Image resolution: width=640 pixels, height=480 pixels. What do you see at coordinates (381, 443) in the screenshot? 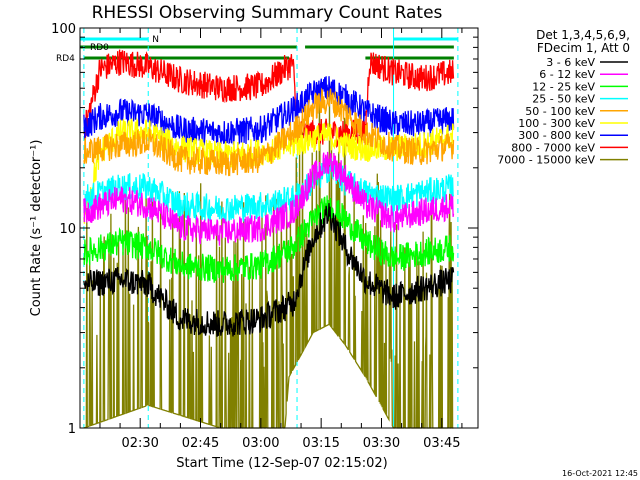
I see `x-tick-label: 03:30` at bounding box center [381, 443].